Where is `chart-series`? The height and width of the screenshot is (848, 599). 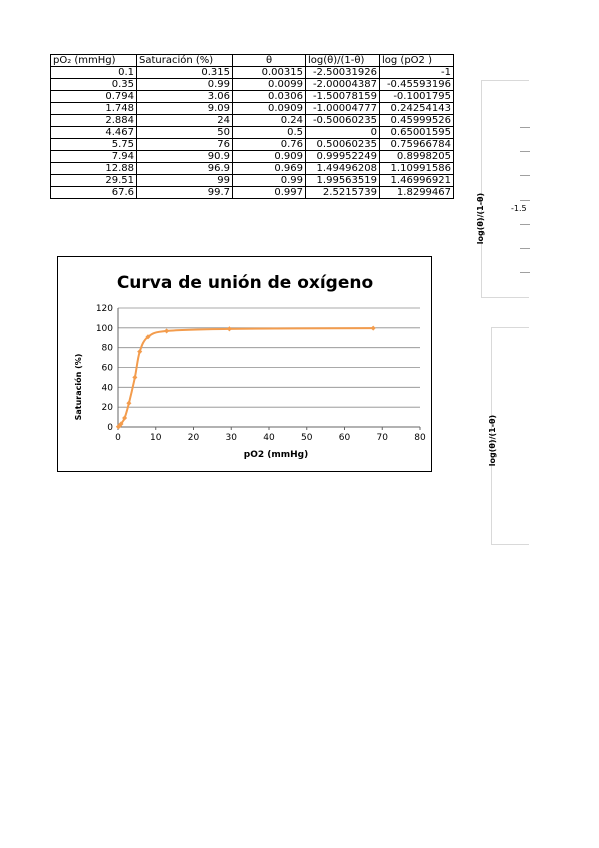 chart-series is located at coordinates (245, 377).